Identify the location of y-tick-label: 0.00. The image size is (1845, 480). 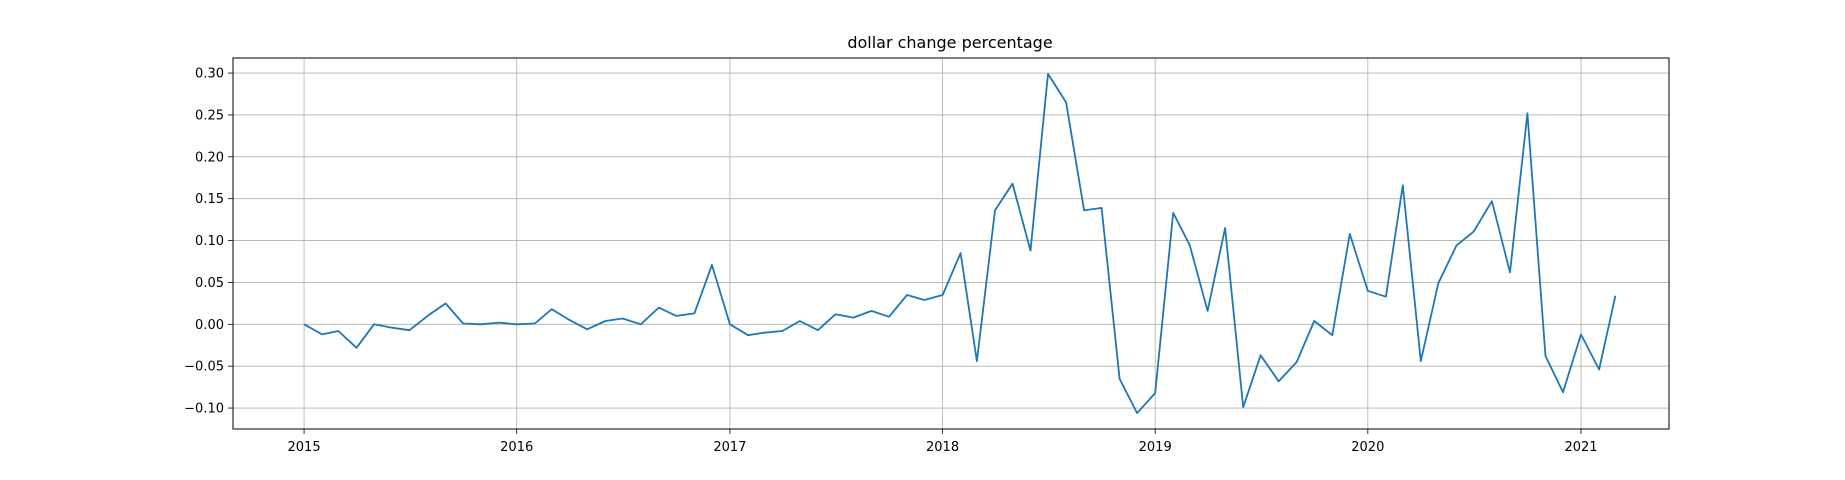
(209, 325).